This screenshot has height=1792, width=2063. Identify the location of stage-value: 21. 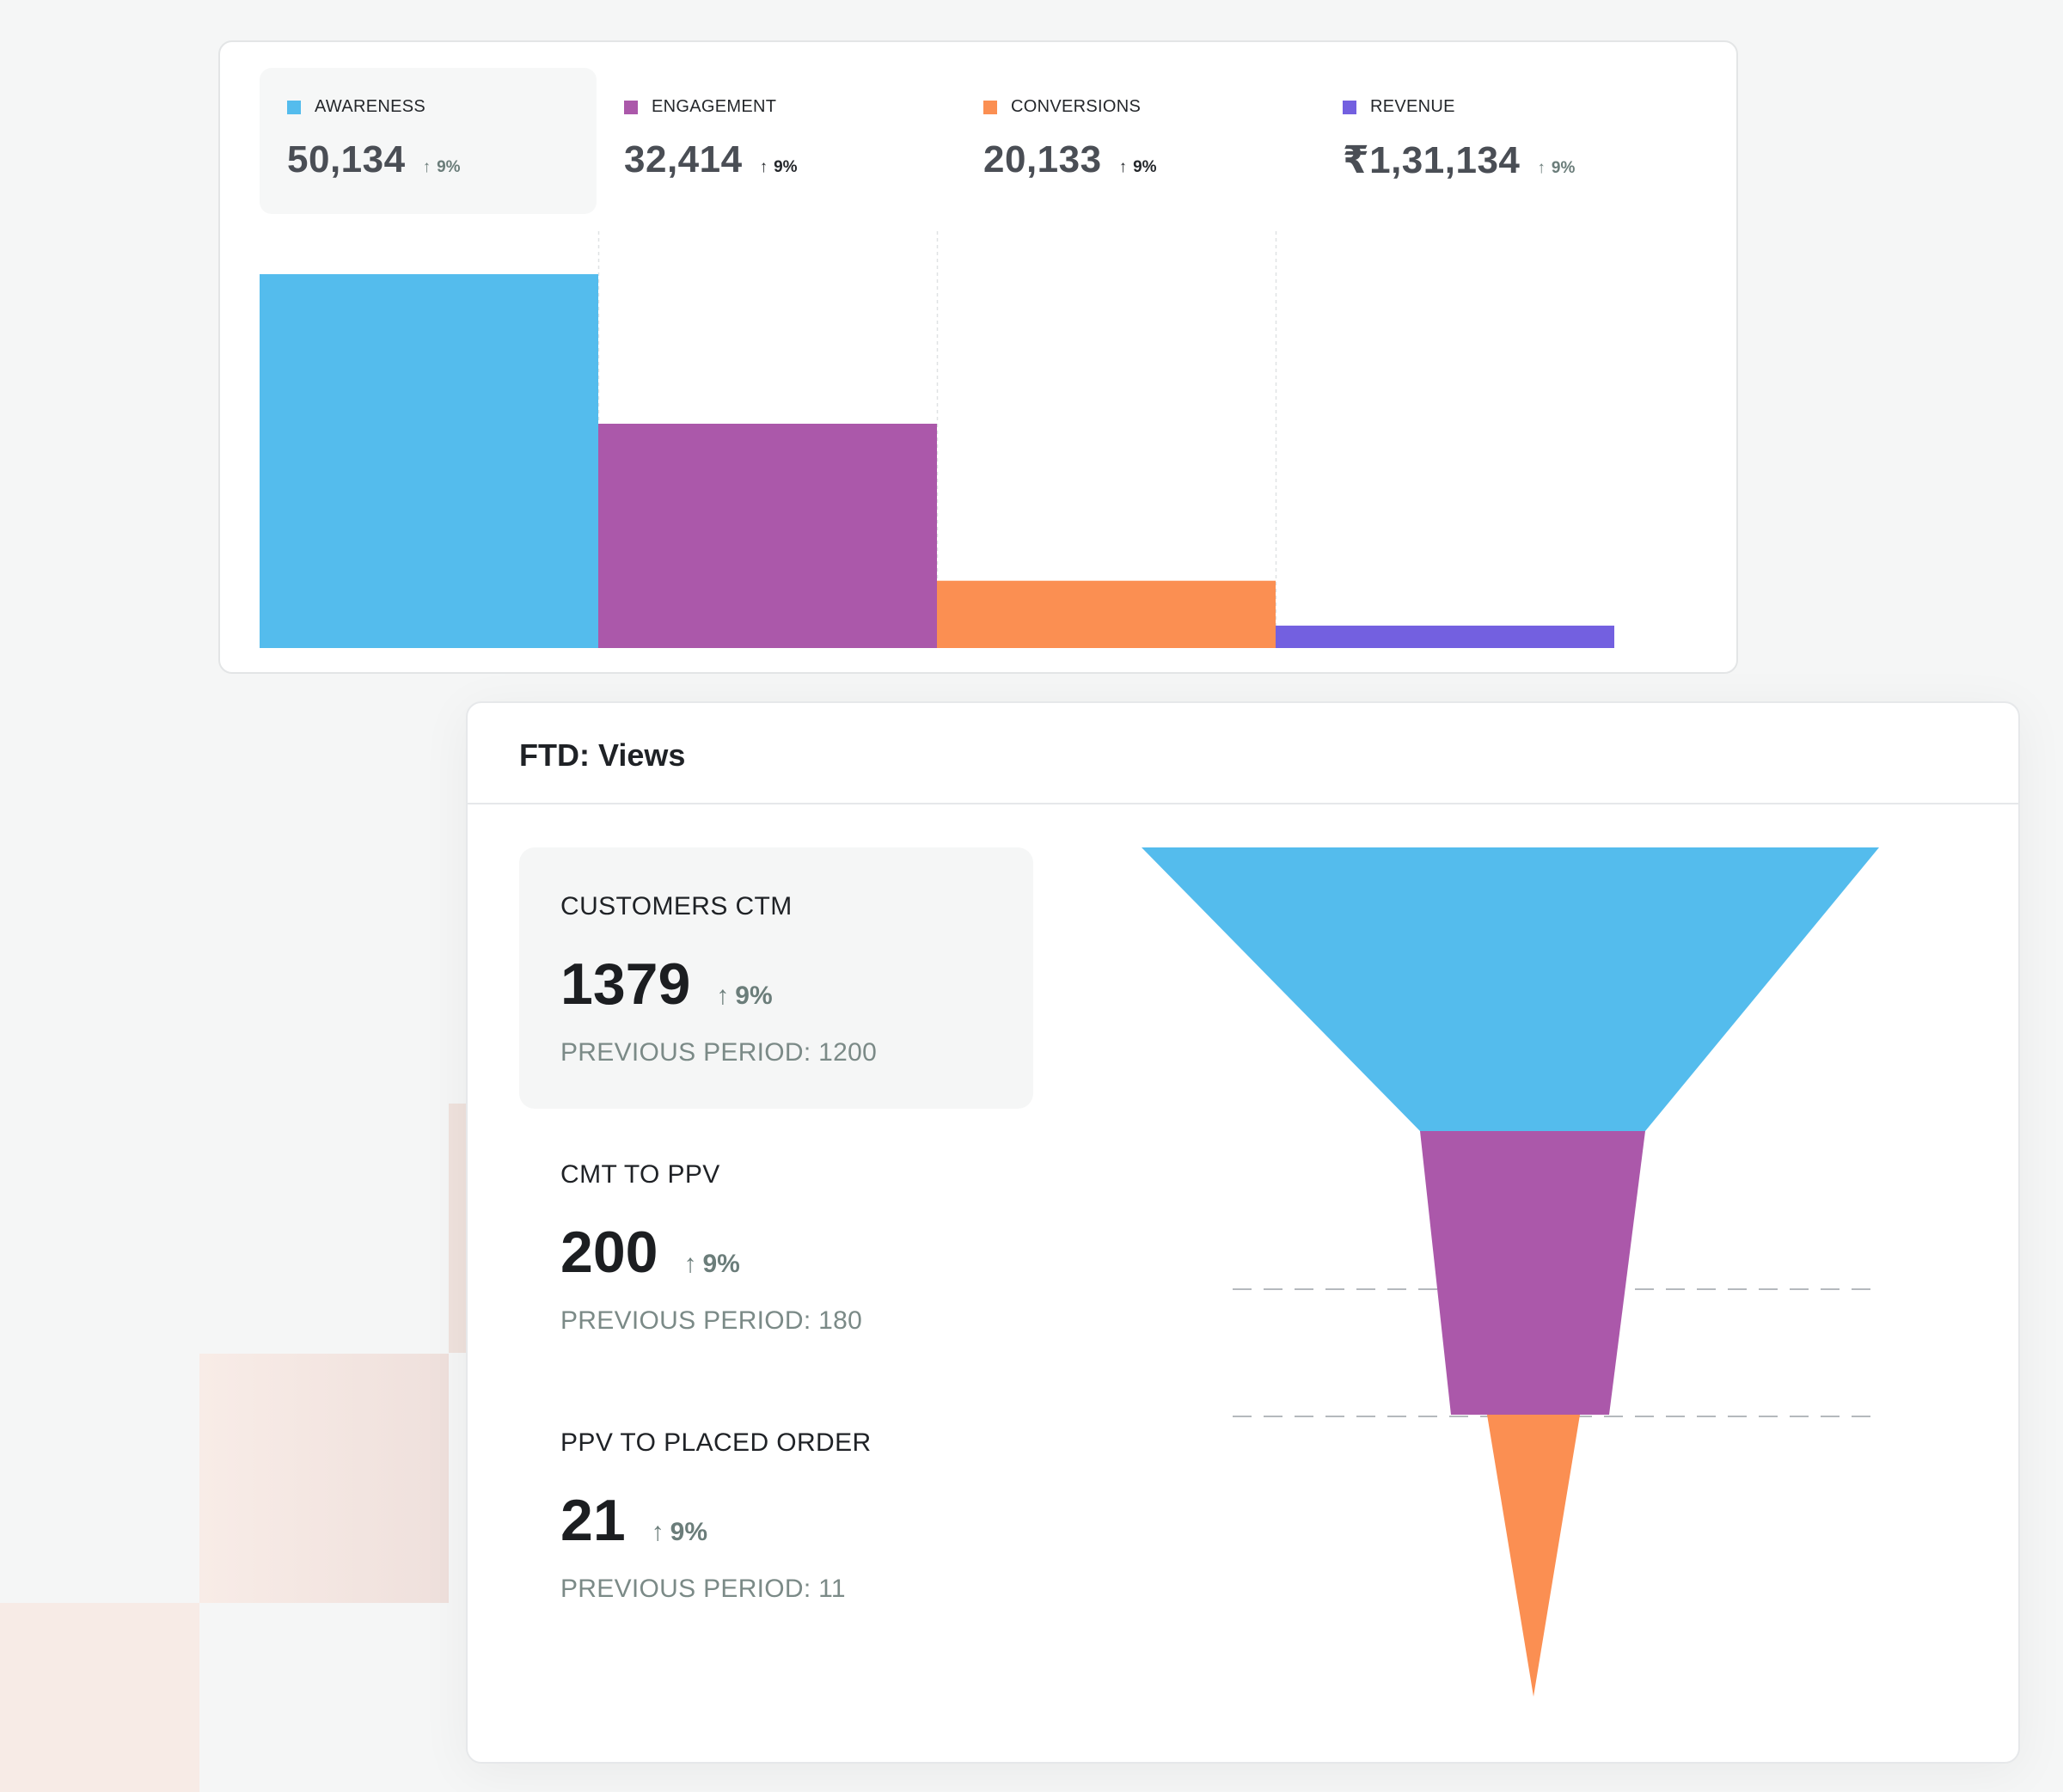
(593, 1520).